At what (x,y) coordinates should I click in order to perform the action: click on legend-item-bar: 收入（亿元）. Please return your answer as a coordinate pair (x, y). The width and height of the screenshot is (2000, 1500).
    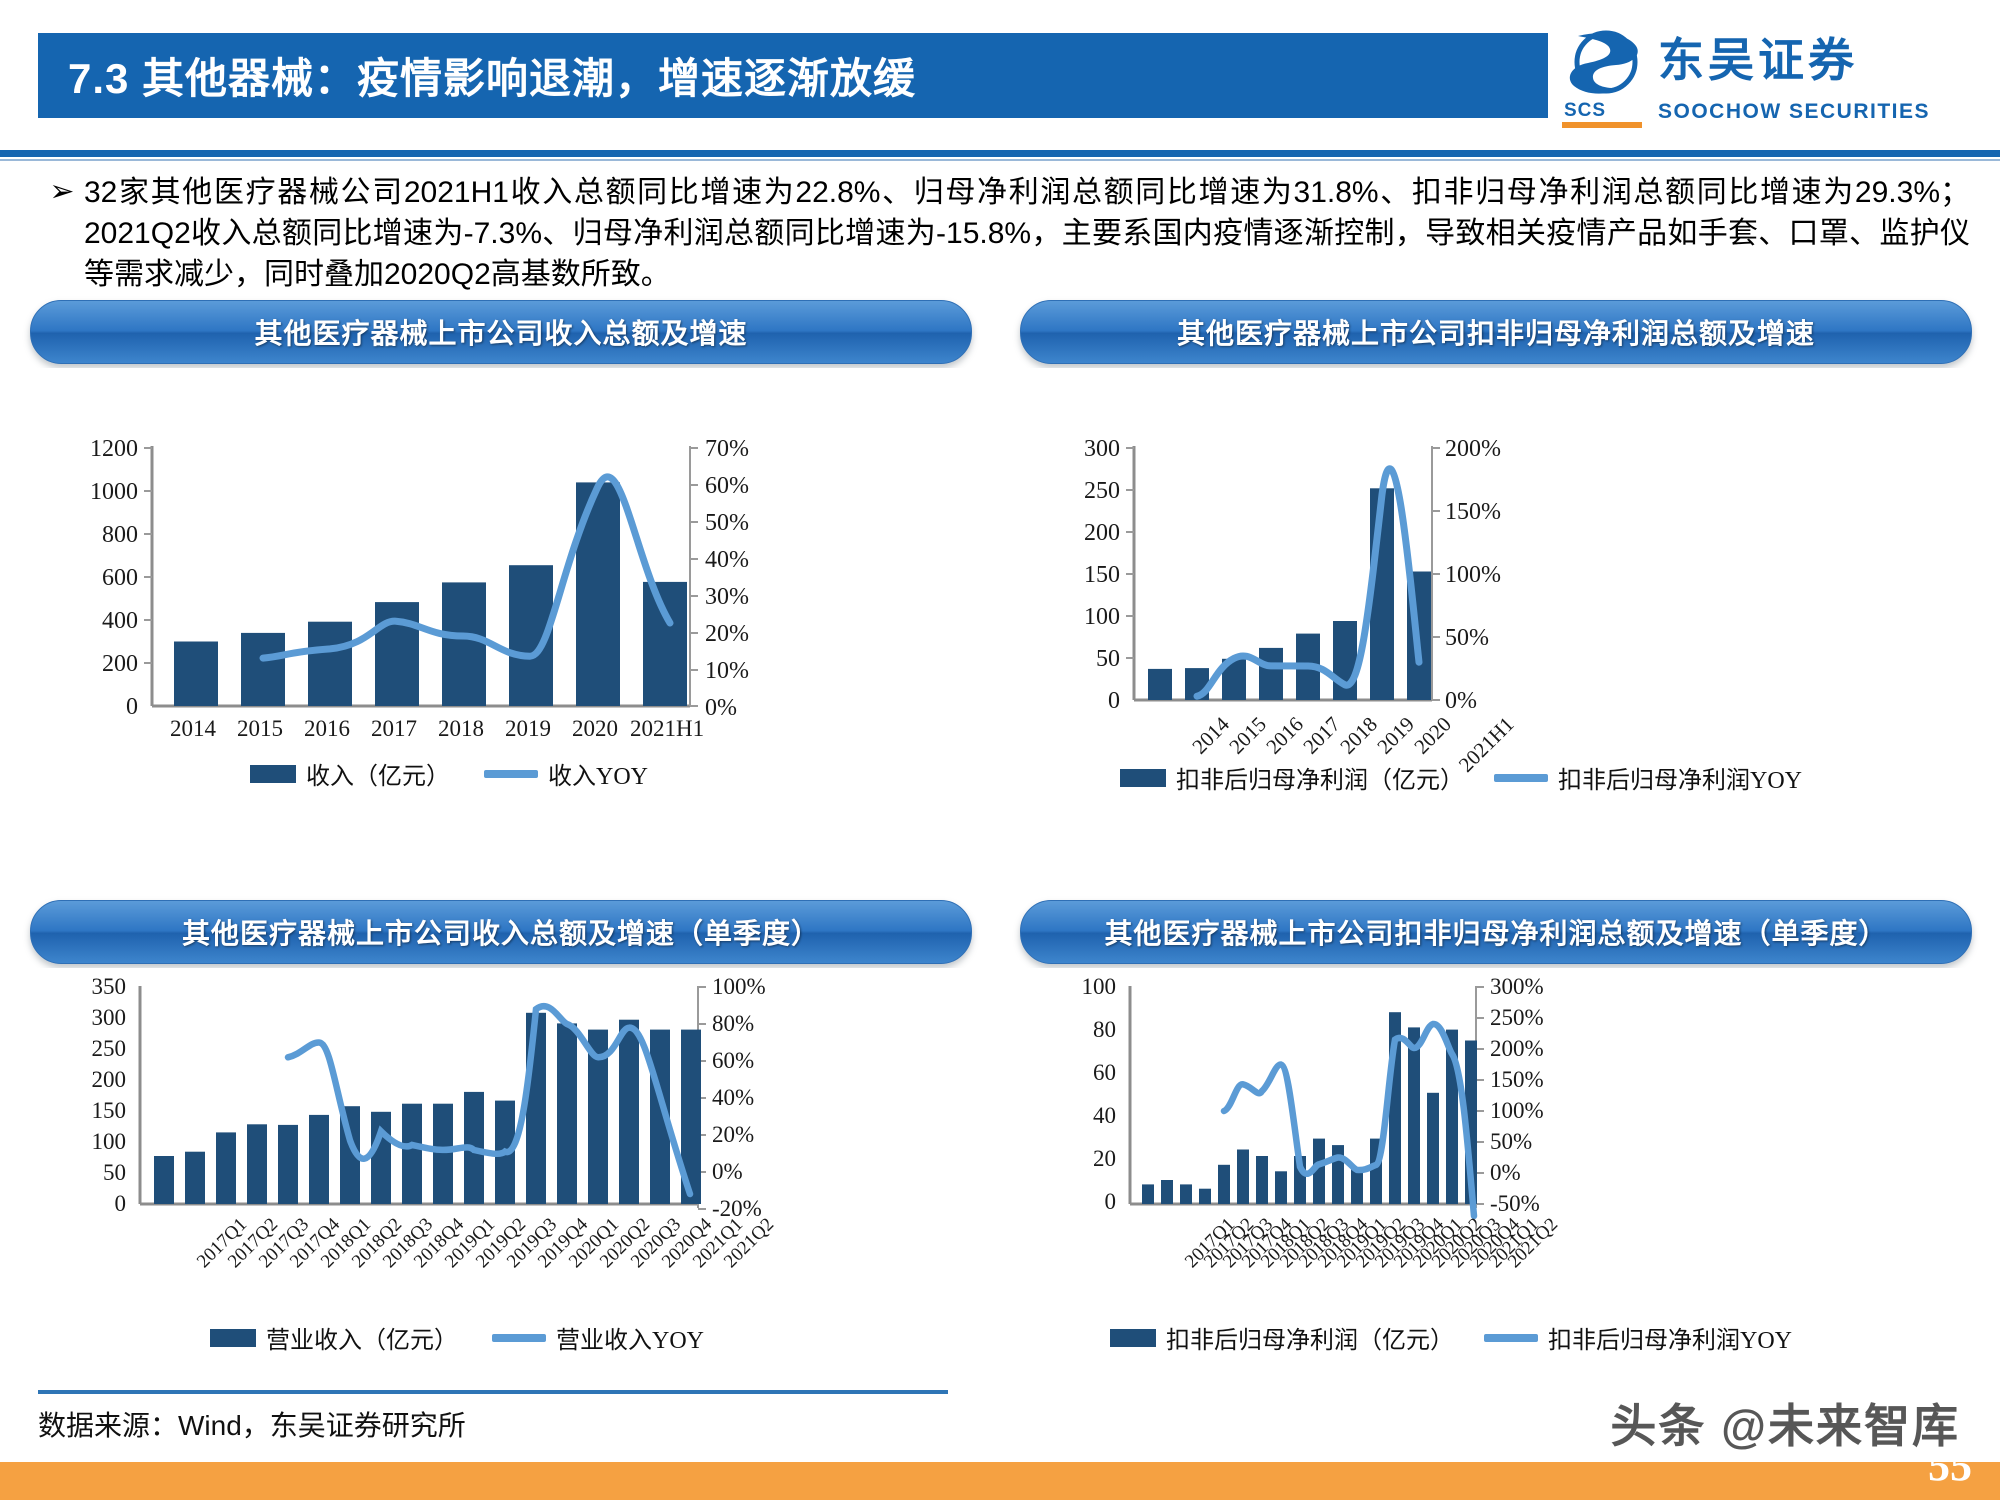
    Looking at the image, I should click on (350, 773).